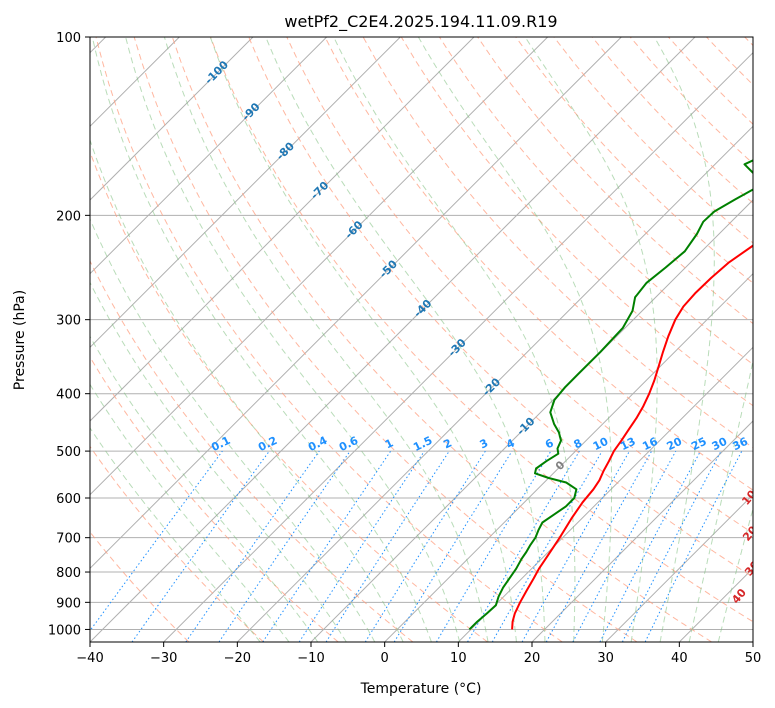 Image resolution: width=775 pixels, height=708 pixels. Describe the element at coordinates (420, 22) in the screenshot. I see `chart-title: wetPf2_C2E4.2025.194.11.09.R19` at that location.